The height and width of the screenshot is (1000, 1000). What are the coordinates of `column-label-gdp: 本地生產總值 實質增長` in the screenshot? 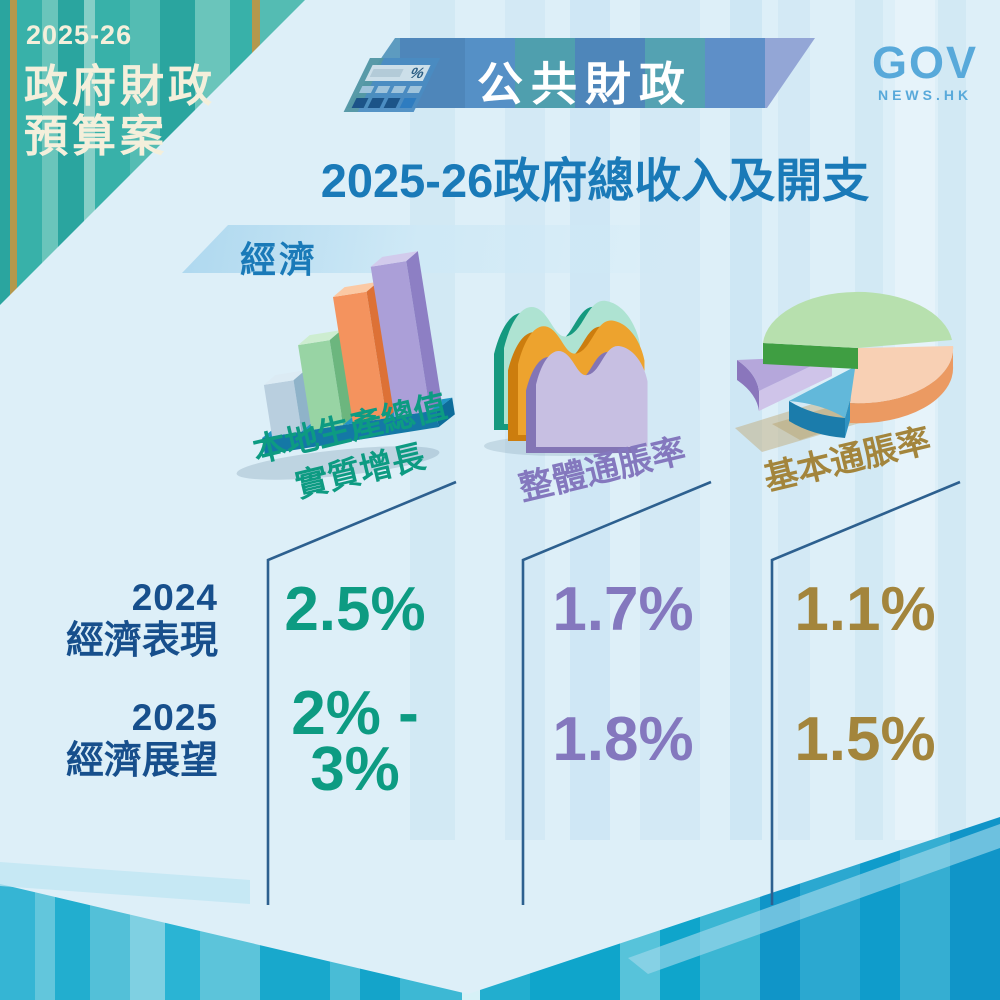 It's located at (355, 450).